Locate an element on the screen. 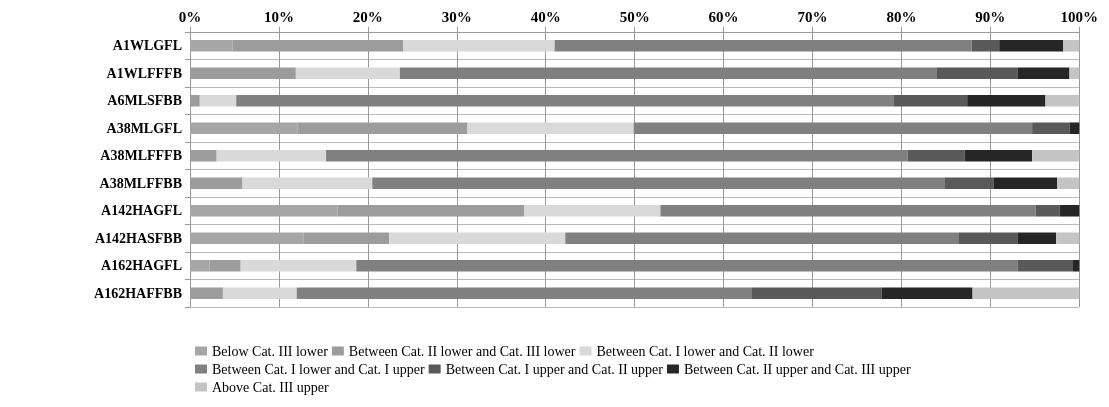 Image resolution: width=1109 pixels, height=407 pixels. x-tick-label: 80% is located at coordinates (901, 16).